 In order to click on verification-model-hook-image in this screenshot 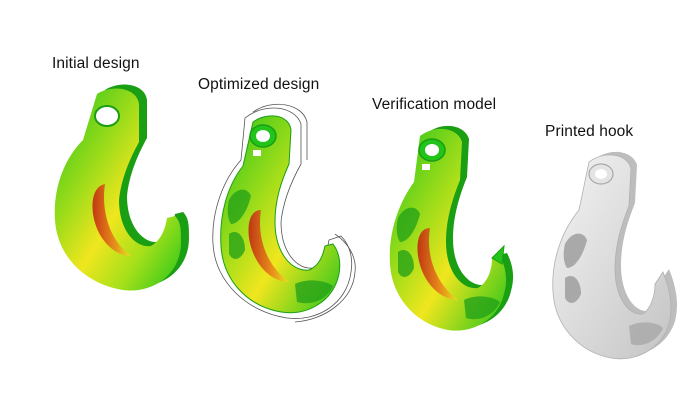, I will do `click(451, 228)`.